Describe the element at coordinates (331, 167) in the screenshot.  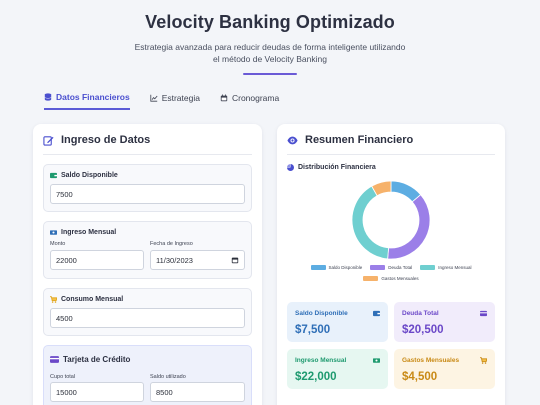
I see `distribution-title: Distribución Financiera` at that location.